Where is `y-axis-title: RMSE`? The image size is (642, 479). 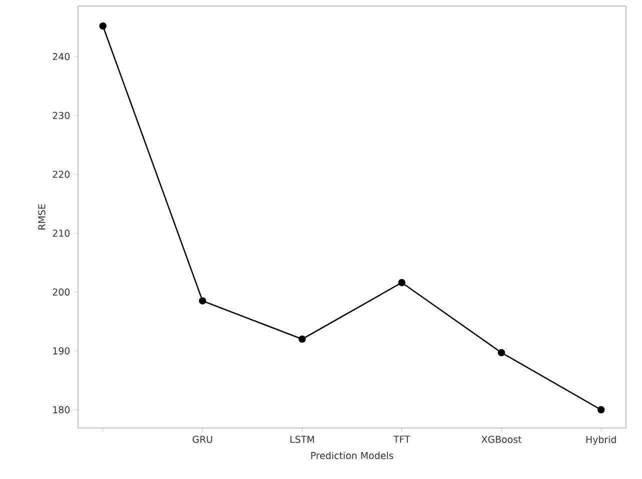
y-axis-title: RMSE is located at coordinates (42, 217).